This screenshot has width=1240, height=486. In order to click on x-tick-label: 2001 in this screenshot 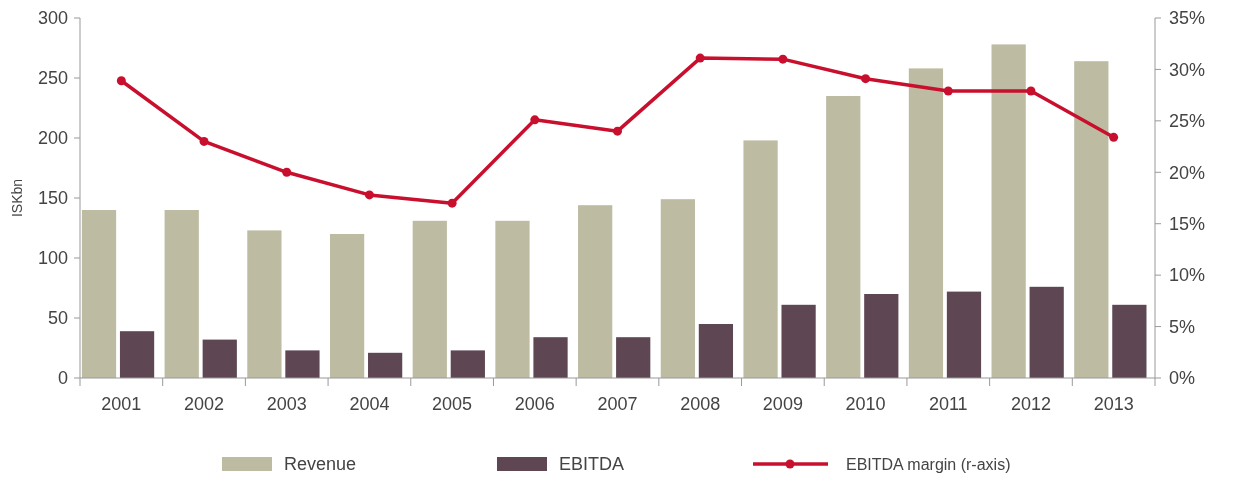, I will do `click(121, 404)`.